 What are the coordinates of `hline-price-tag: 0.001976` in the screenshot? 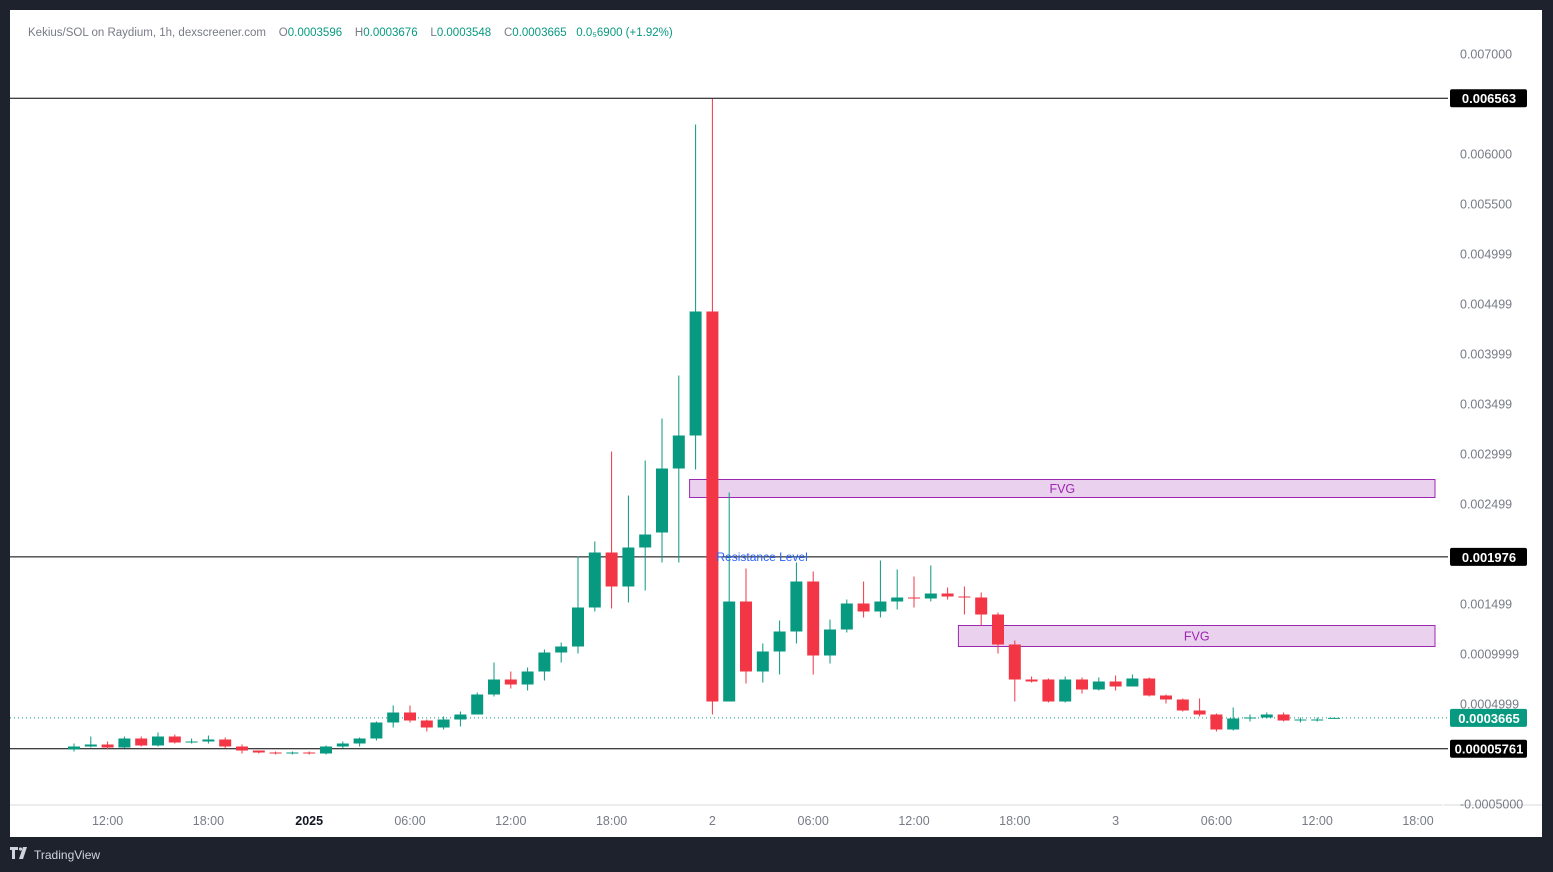 It's located at (1489, 557).